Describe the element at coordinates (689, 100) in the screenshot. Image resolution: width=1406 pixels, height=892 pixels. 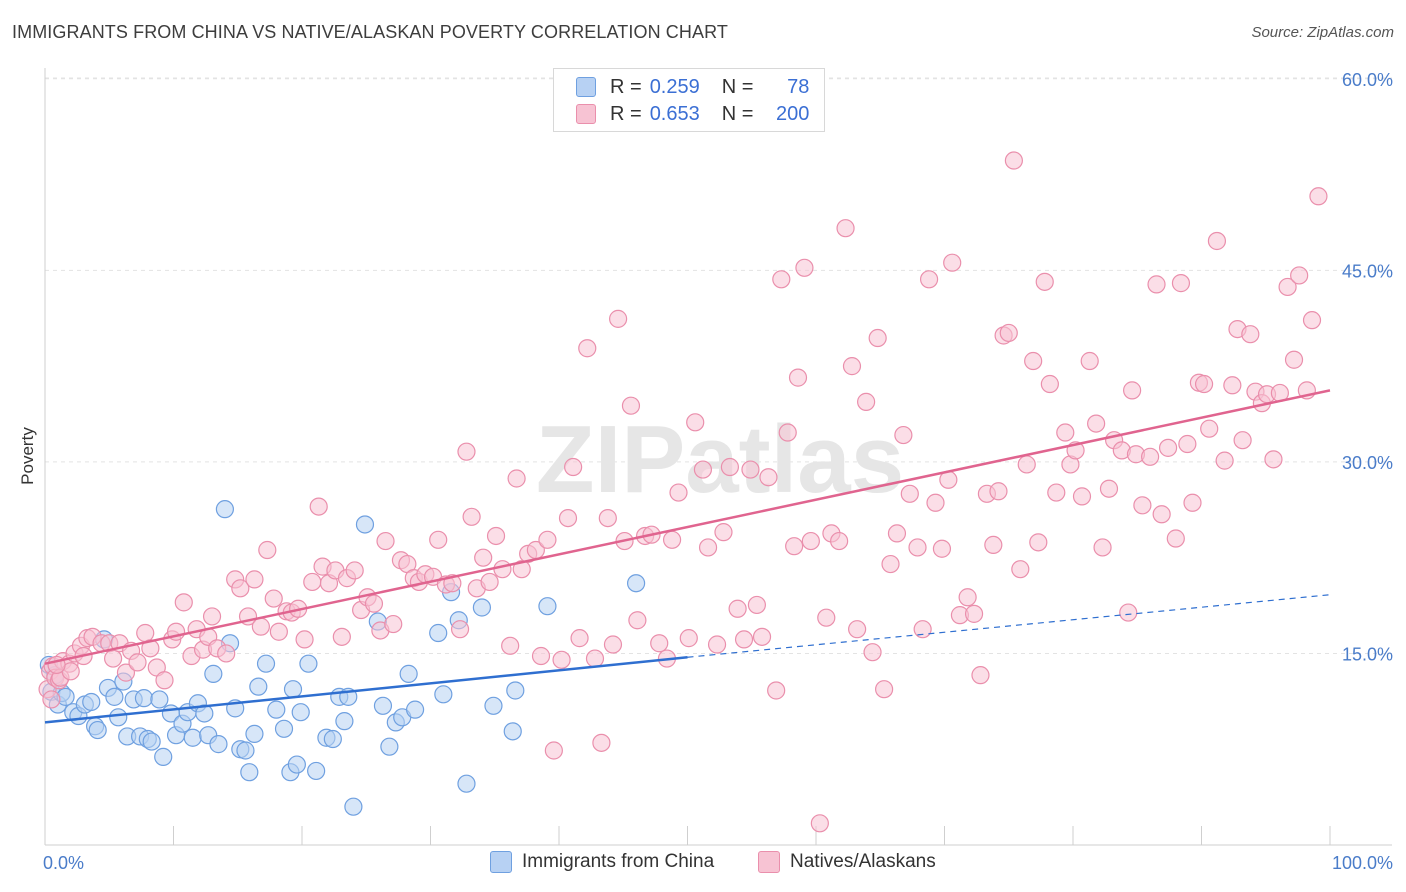
I see `legend: R = 0.259 N = 78 R = 0.653 N = 200` at that location.